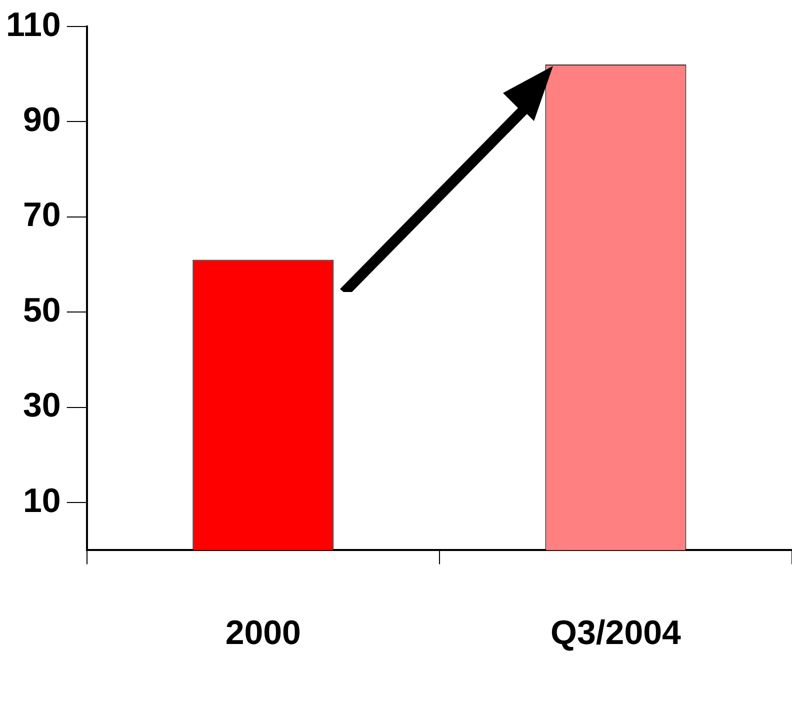 This screenshot has height=705, width=792. What do you see at coordinates (42, 310) in the screenshot?
I see `y-tick-label: 50` at bounding box center [42, 310].